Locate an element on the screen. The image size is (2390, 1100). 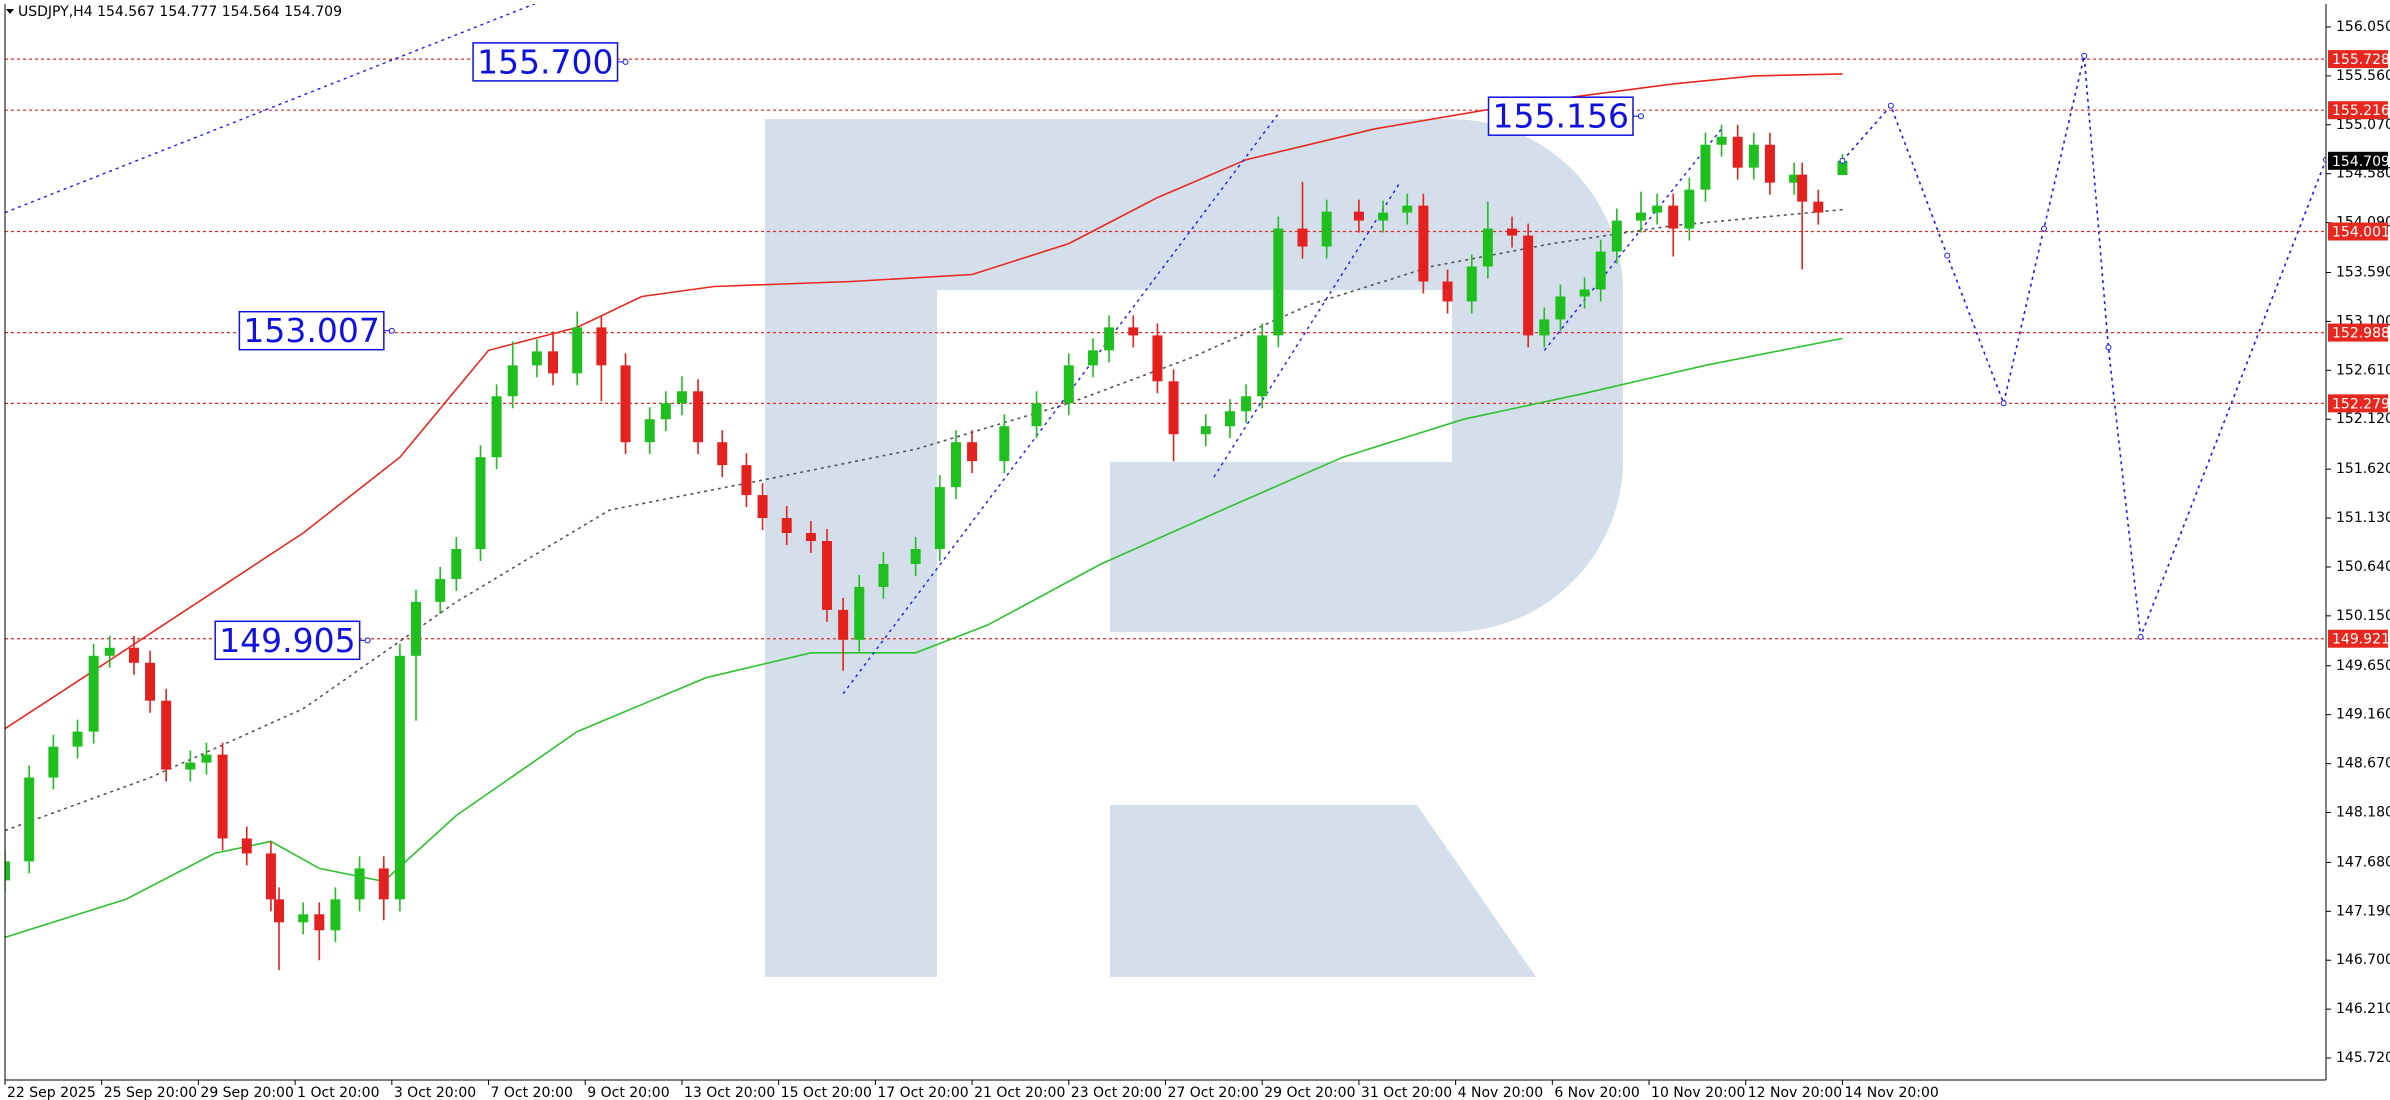
x-tick-label: 23 Oct 20:00 is located at coordinates (1116, 1092).